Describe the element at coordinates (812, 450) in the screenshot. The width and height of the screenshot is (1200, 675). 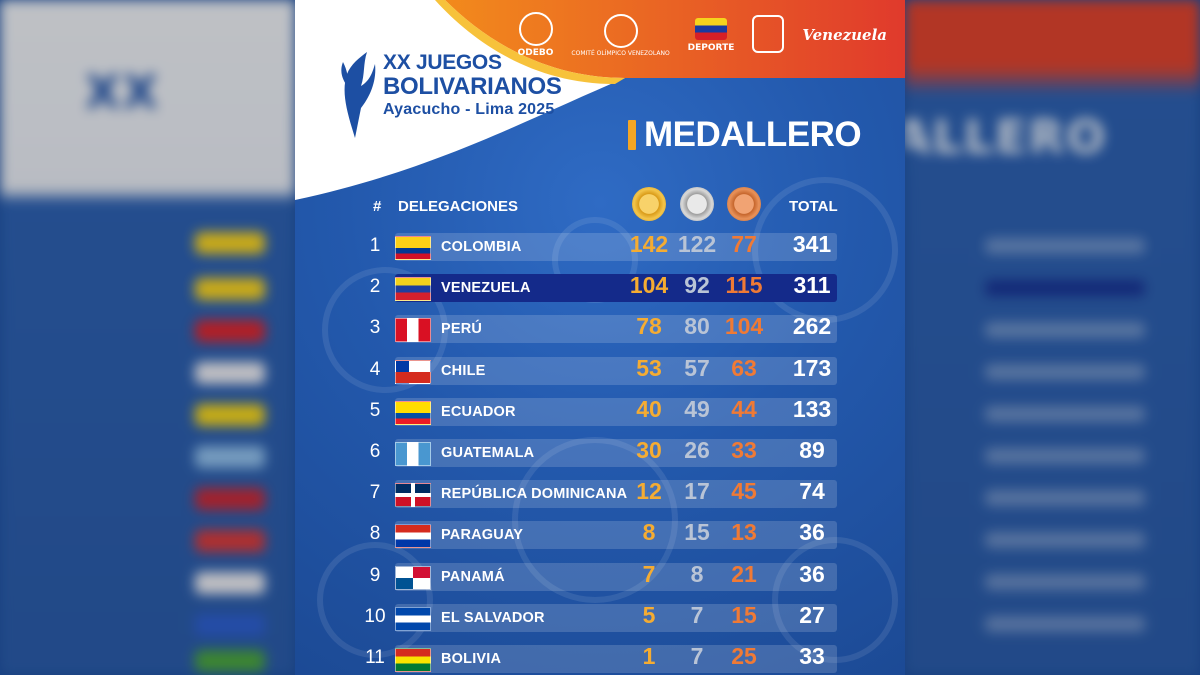
I see `total-count: 89` at that location.